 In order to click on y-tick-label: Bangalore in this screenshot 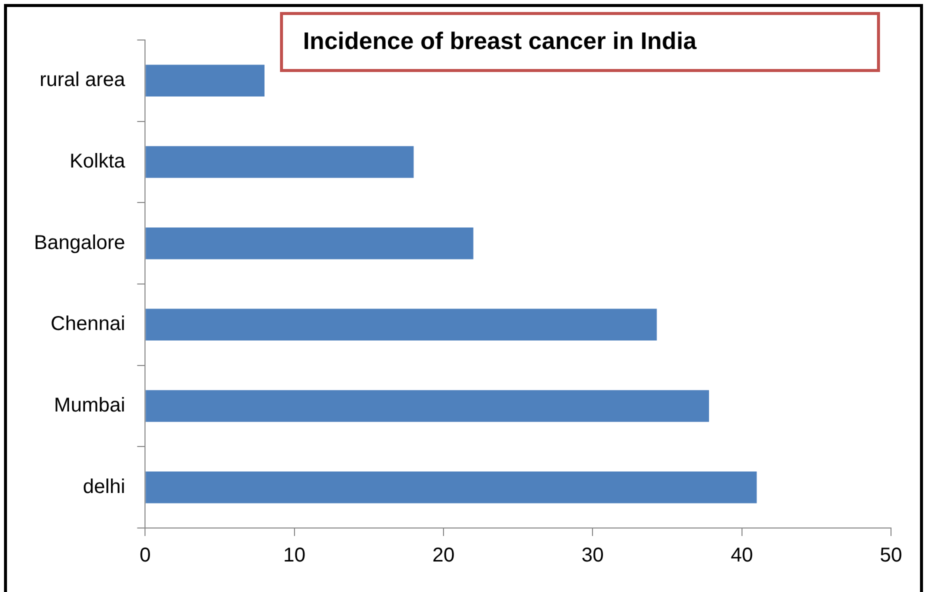, I will do `click(80, 243)`.